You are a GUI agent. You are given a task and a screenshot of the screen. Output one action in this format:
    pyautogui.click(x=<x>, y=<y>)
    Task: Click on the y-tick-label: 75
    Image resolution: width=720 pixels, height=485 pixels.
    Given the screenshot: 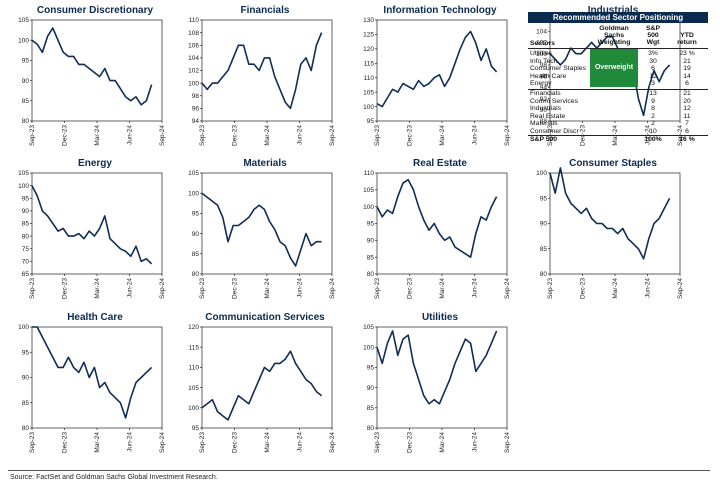 What is the action you would take?
    pyautogui.click(x=26, y=249)
    